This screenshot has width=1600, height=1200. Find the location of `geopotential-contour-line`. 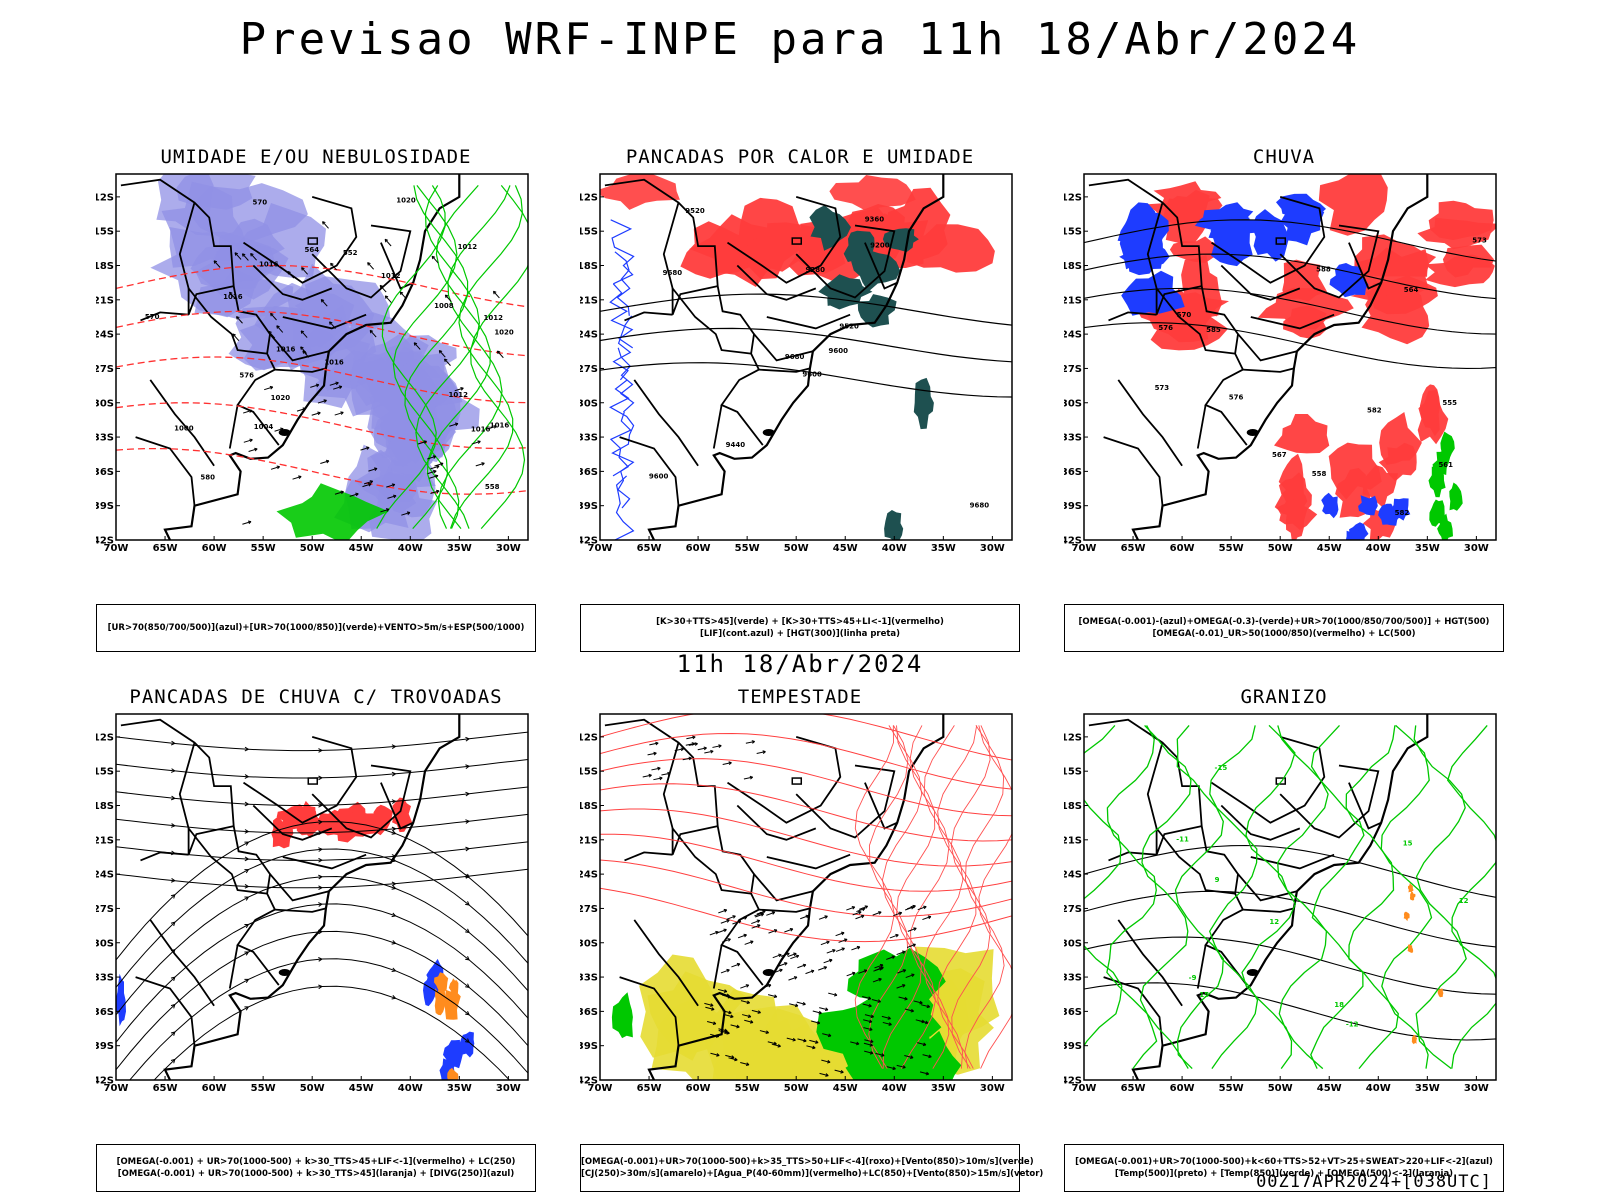

geopotential-contour-line is located at coordinates (806, 380).